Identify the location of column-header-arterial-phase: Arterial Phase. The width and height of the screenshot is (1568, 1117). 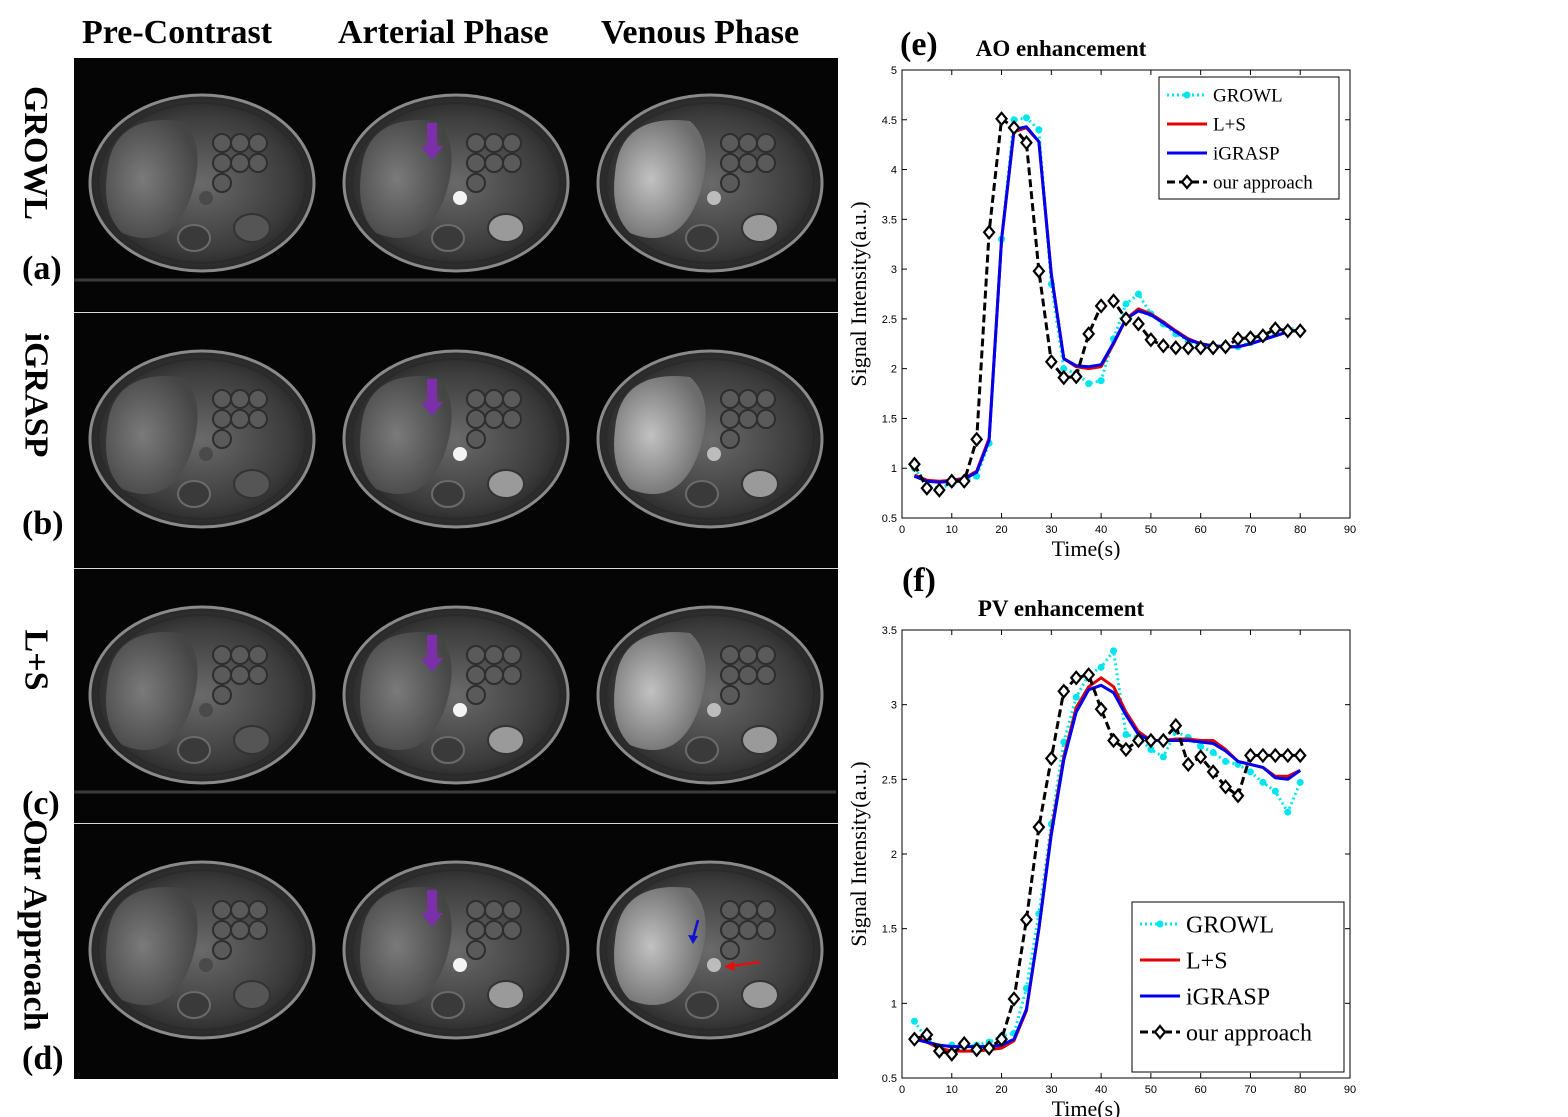
(443, 32).